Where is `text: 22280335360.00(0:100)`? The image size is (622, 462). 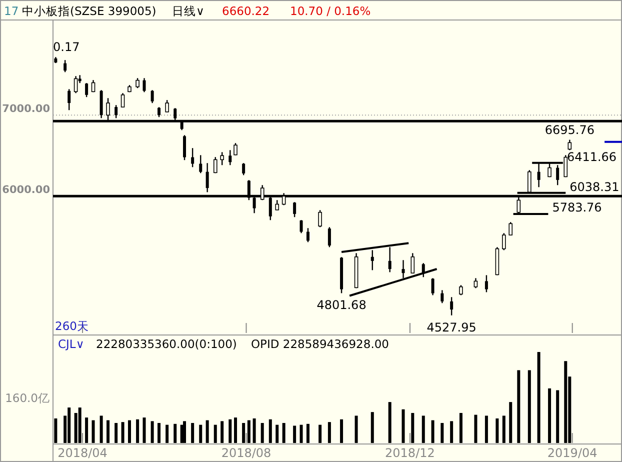 text: 22280335360.00(0:100) is located at coordinates (166, 344).